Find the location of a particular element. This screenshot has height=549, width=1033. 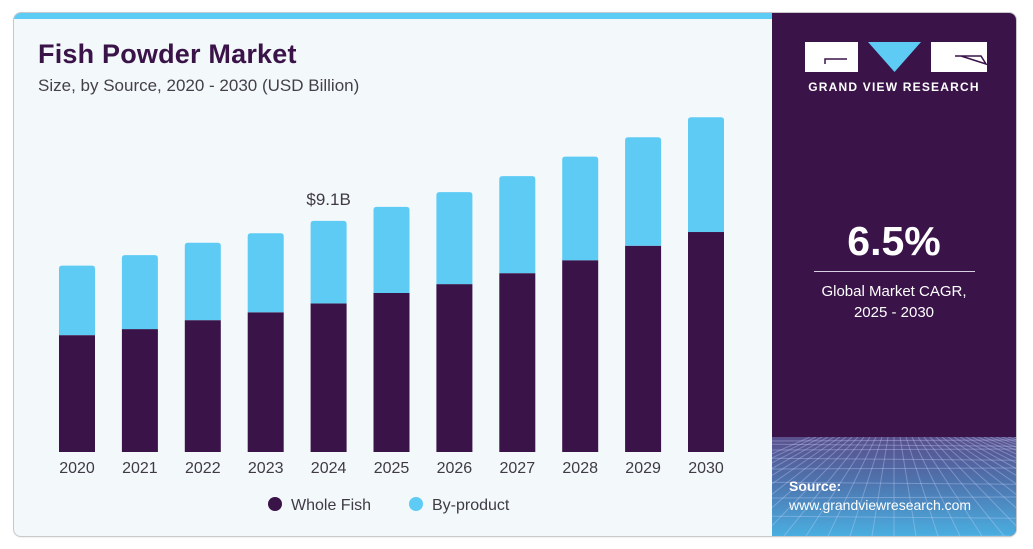

x-tick-label-2028: 2028 is located at coordinates (580, 468).